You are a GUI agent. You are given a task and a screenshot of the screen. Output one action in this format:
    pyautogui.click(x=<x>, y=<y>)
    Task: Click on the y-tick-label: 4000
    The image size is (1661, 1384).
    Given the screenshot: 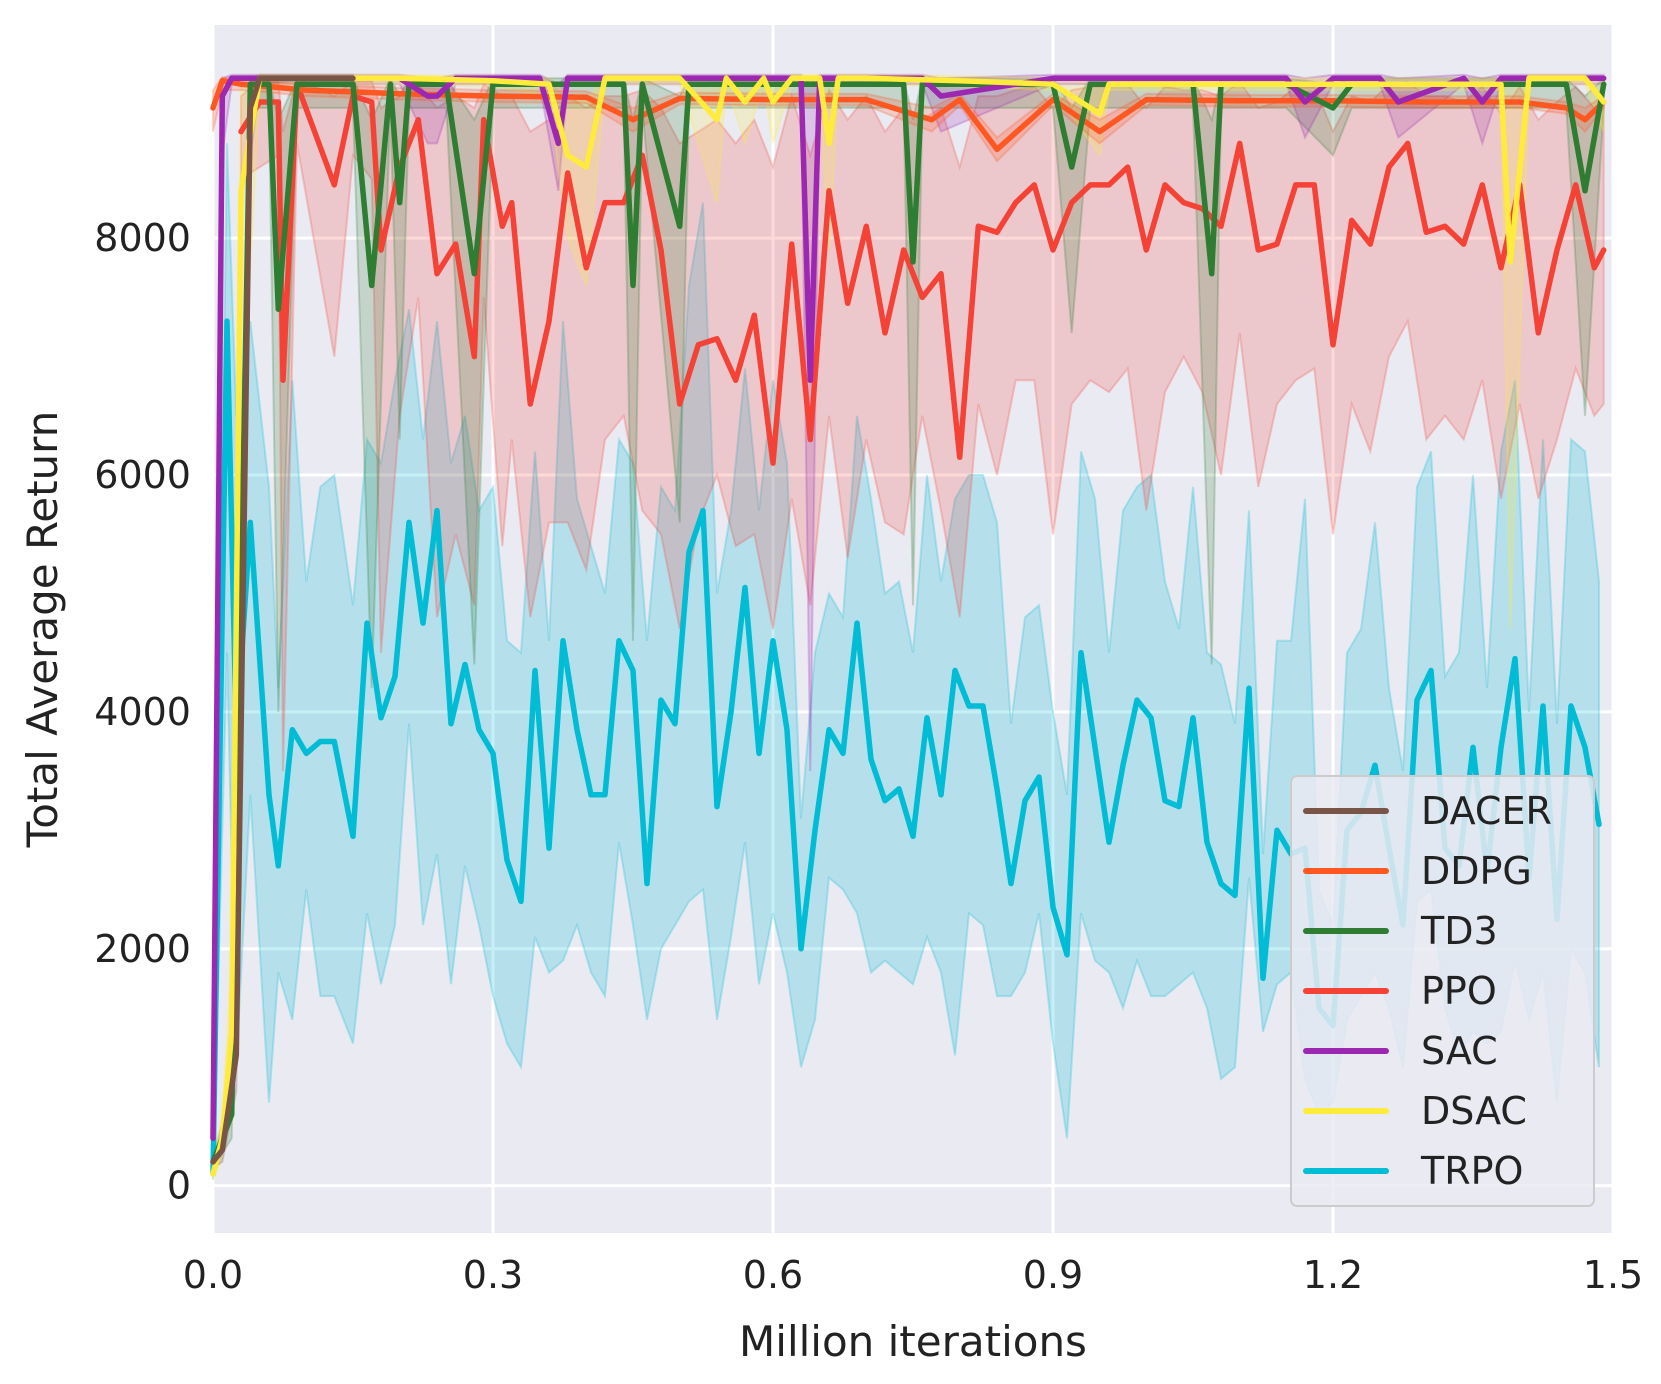 What is the action you would take?
    pyautogui.click(x=142, y=712)
    